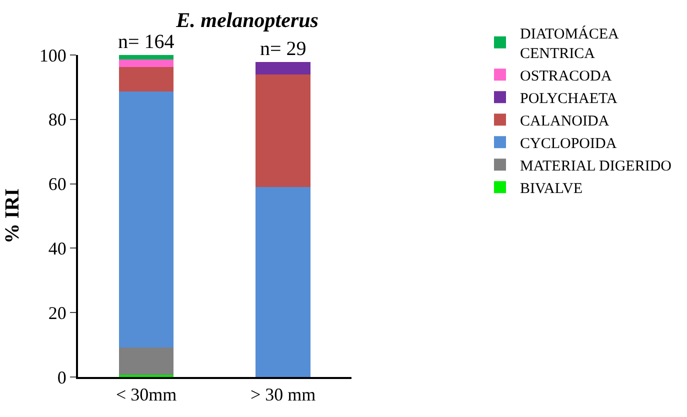 Image resolution: width=687 pixels, height=417 pixels. Describe the element at coordinates (57, 184) in the screenshot. I see `y-tick-label: 60` at that location.